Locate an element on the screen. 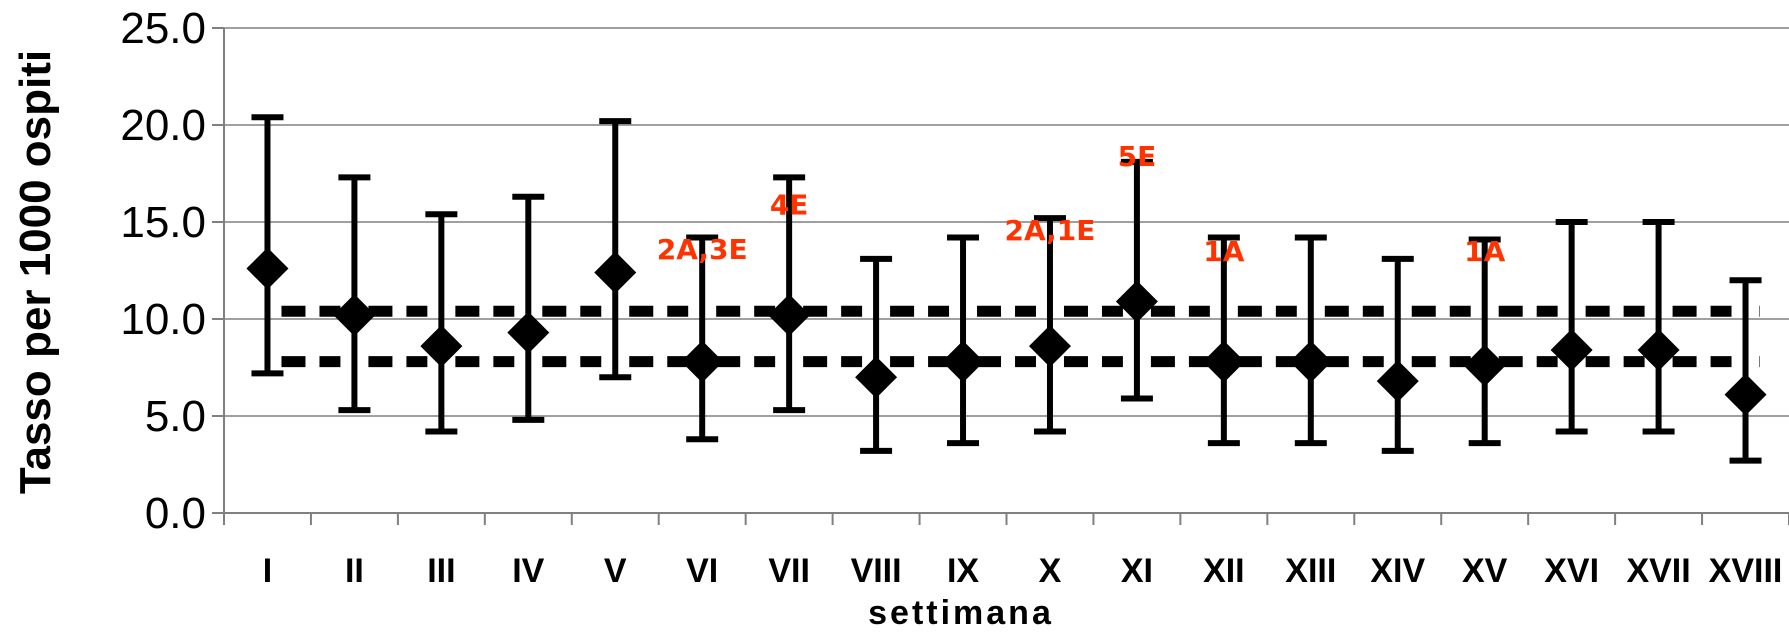 The image size is (1789, 636). y-tick-label: 0.0 is located at coordinates (175, 513).